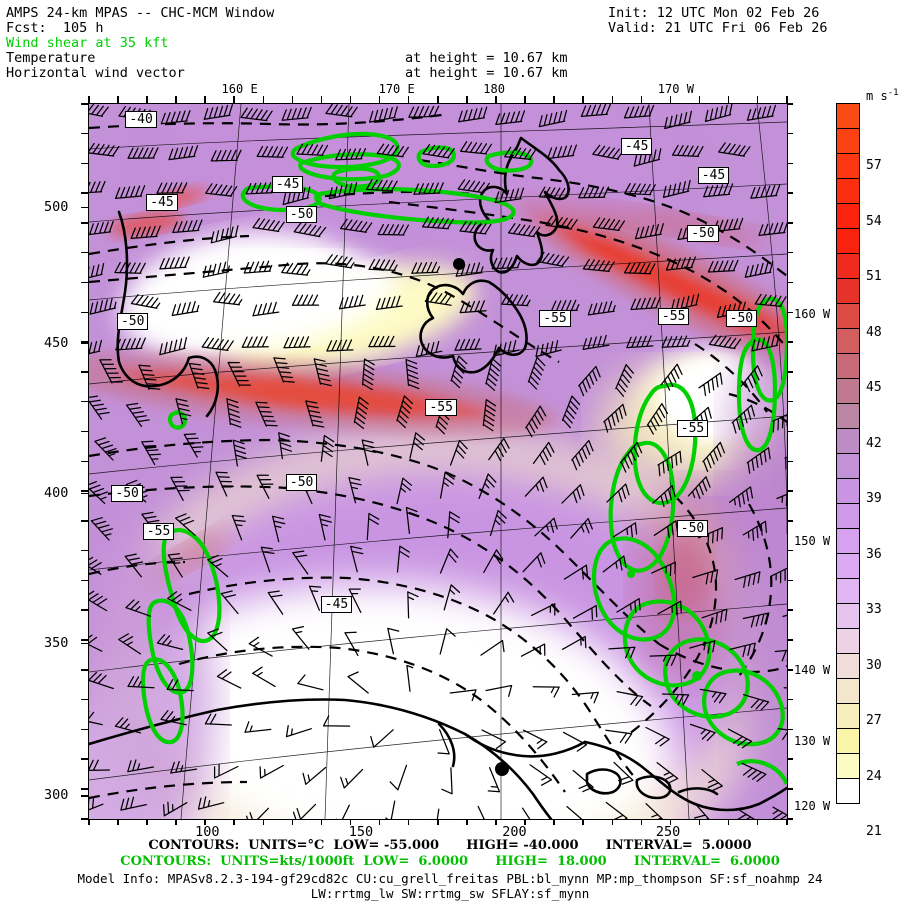 The height and width of the screenshot is (901, 900). What do you see at coordinates (514, 832) in the screenshot?
I see `x-axis-tick-label: 200` at bounding box center [514, 832].